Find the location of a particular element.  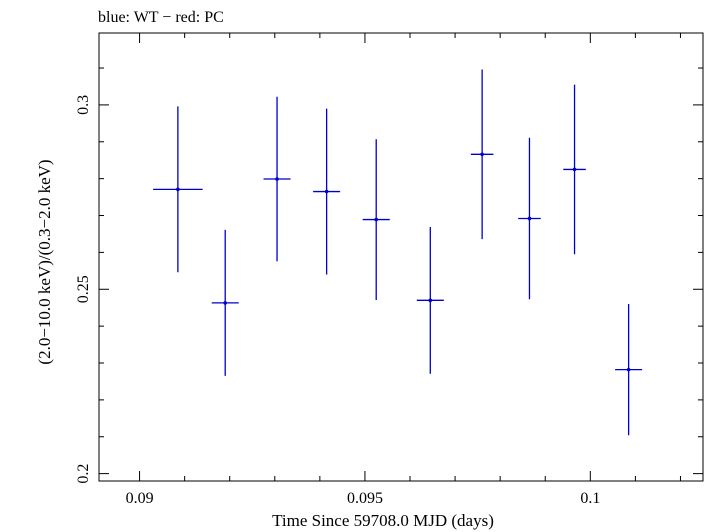

x-tick-label: 0.09 is located at coordinates (140, 498).